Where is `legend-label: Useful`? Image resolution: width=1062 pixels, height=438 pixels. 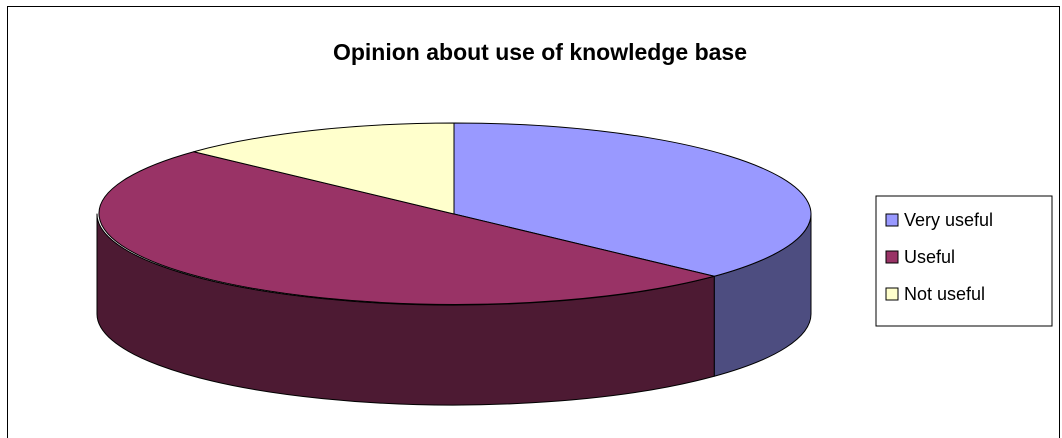 legend-label: Useful is located at coordinates (929, 257).